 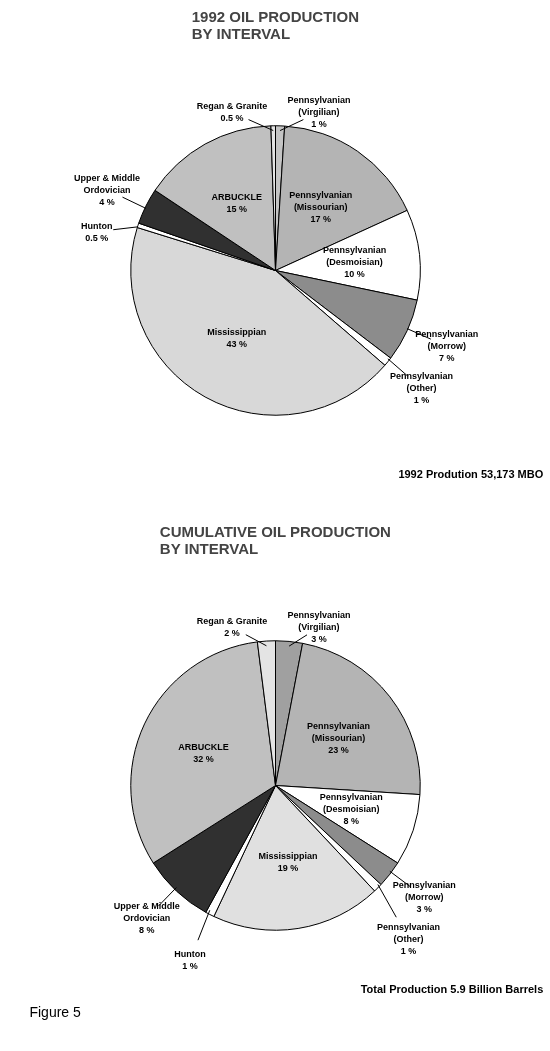 I want to click on chart-title: CUMULATIVE OIL PRODUCTION BY INTERVAL, so click(x=275, y=539).